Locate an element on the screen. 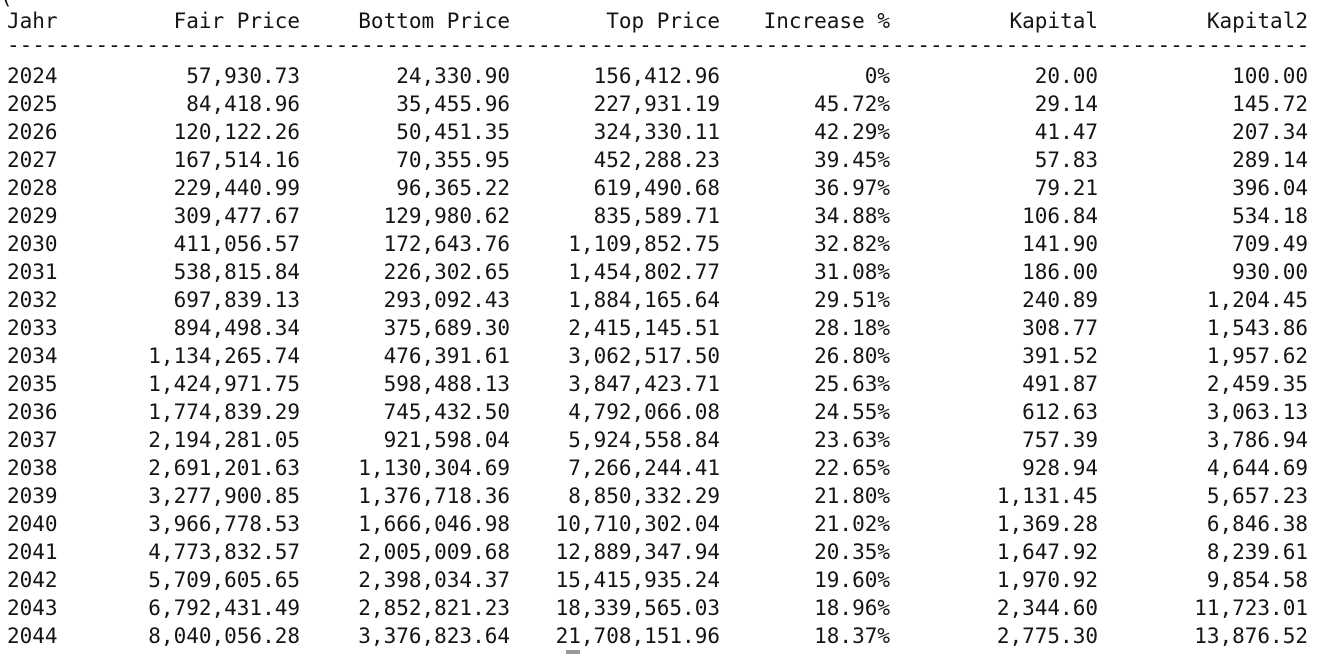 The width and height of the screenshot is (1330, 654). cell-increase: 18.37% is located at coordinates (852, 636).